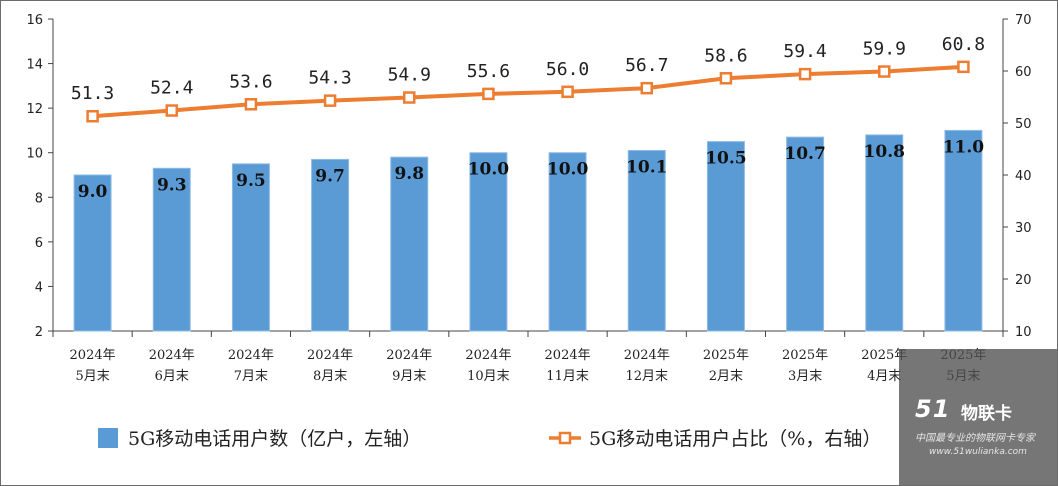 Image resolution: width=1058 pixels, height=486 pixels. I want to click on y-left-tick-label: 16, so click(34, 20).